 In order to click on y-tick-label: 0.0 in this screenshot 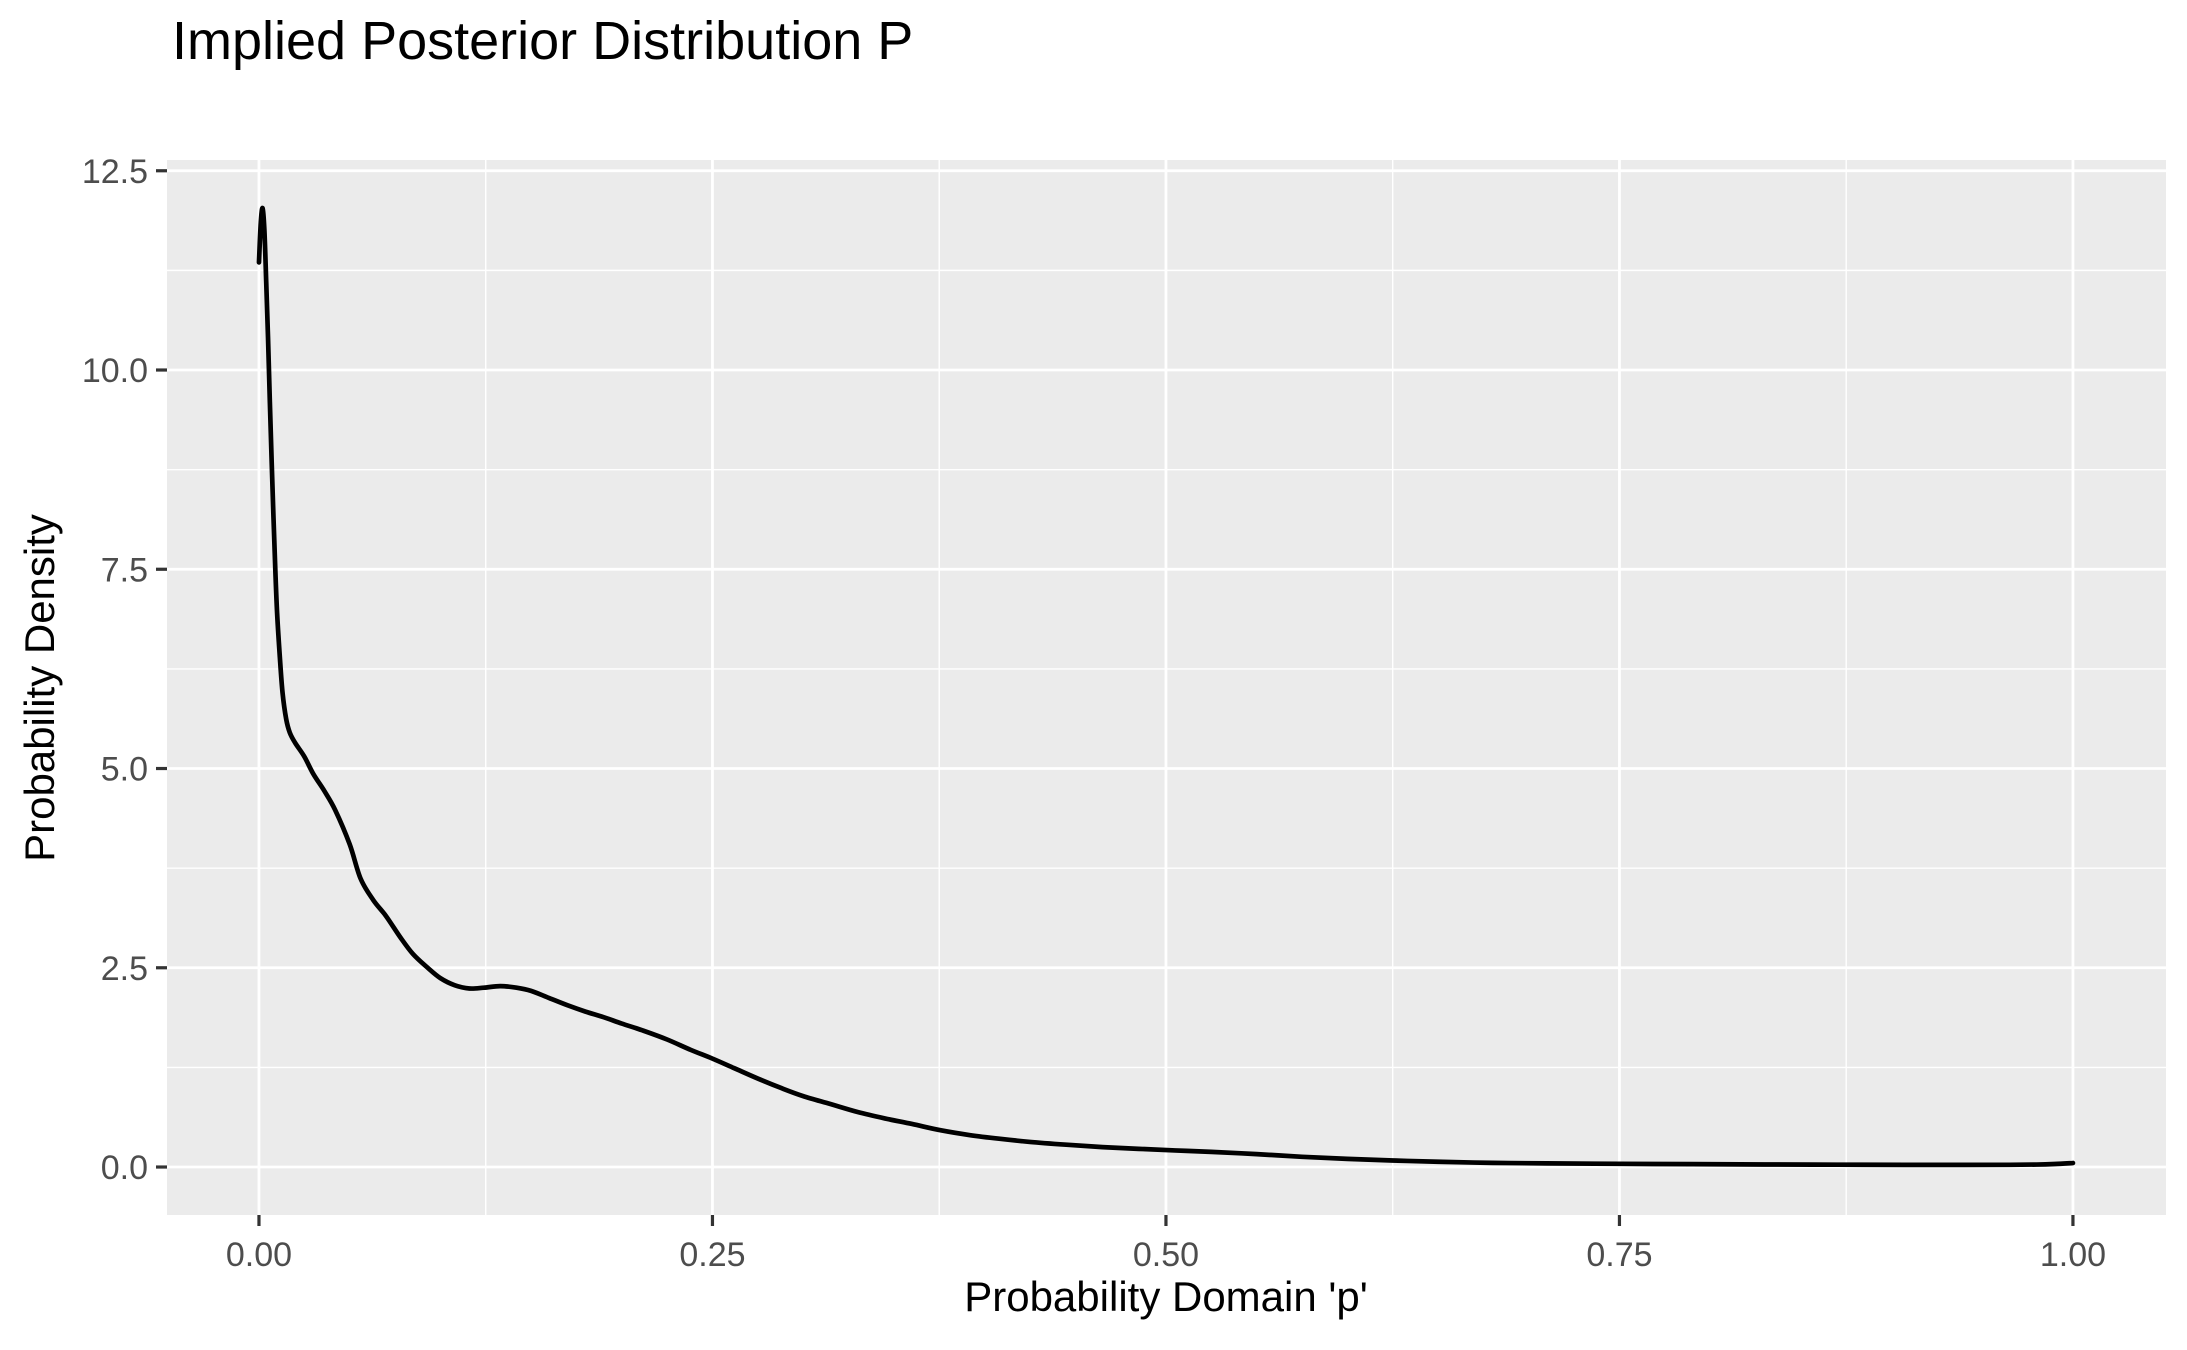, I will do `click(124, 1168)`.